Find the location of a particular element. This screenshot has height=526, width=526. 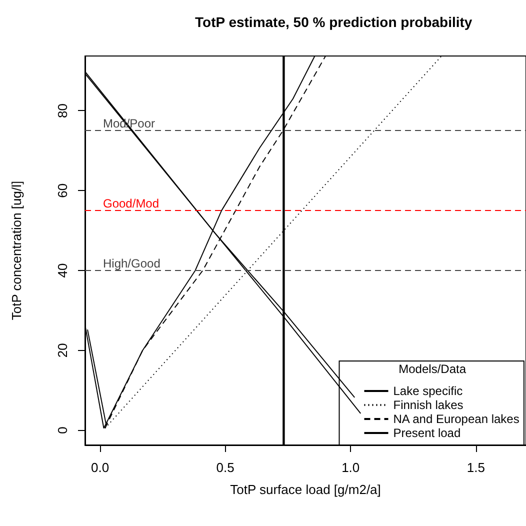

ref-line-label: Good/Mod is located at coordinates (131, 203).